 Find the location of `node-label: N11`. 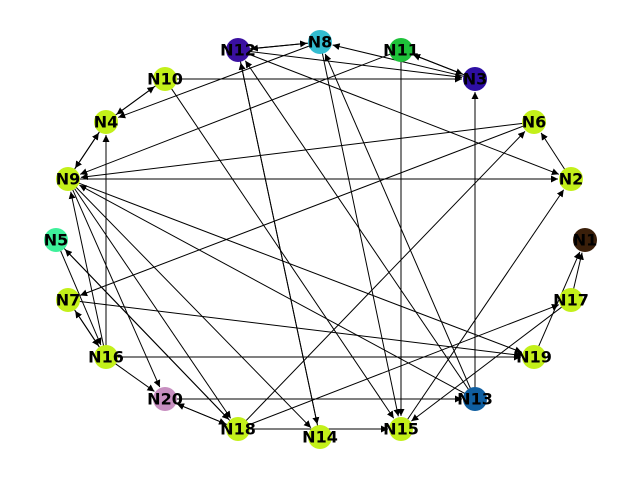

node-label: N11 is located at coordinates (401, 50).